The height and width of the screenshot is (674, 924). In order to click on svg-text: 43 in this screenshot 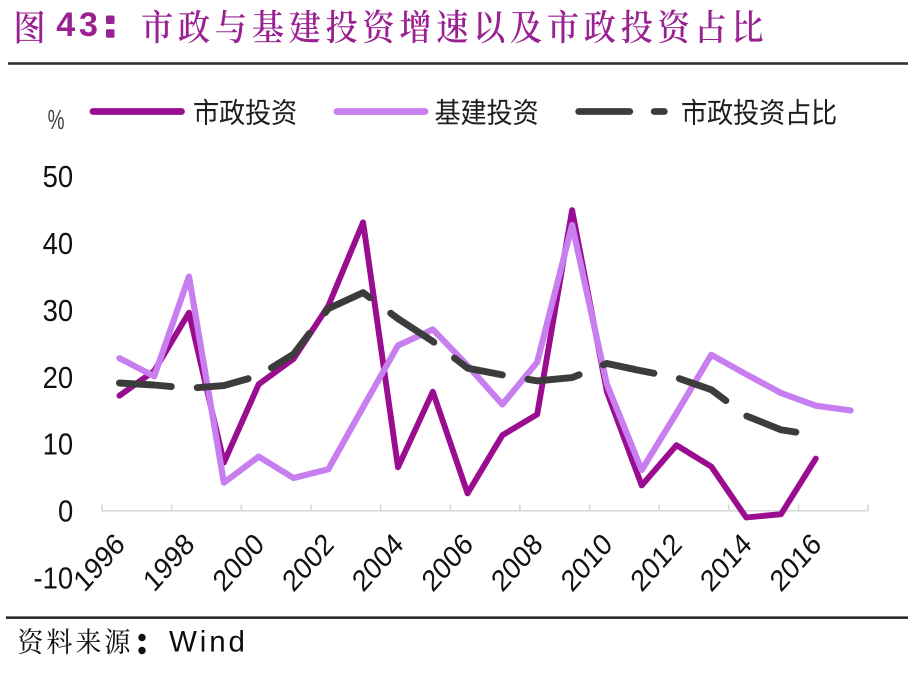, I will do `click(78, 25)`.